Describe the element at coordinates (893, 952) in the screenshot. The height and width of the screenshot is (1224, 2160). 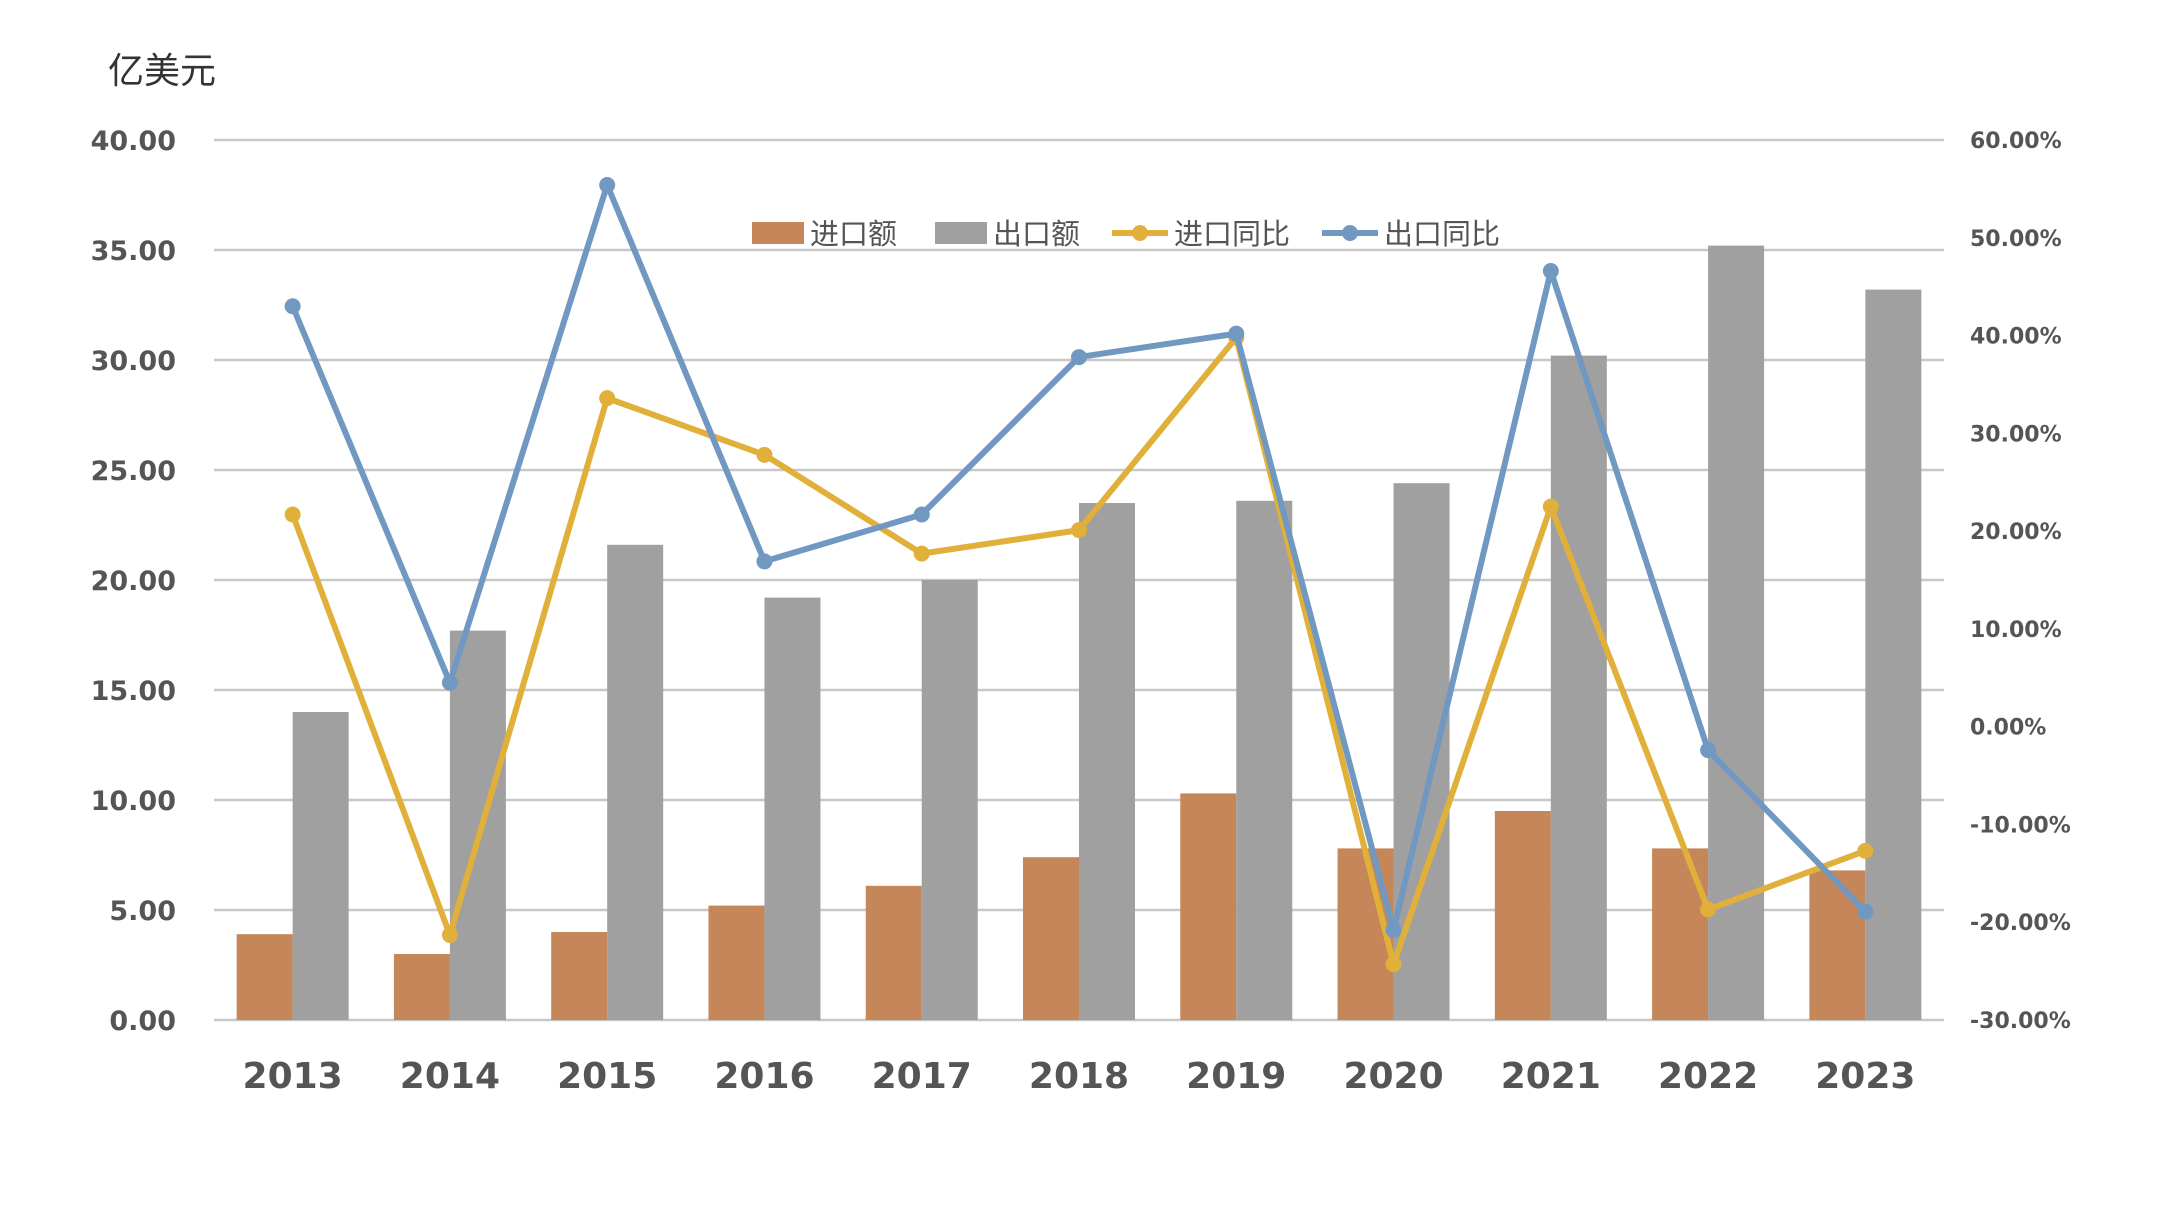
I see `bar-进口额-2017` at that location.